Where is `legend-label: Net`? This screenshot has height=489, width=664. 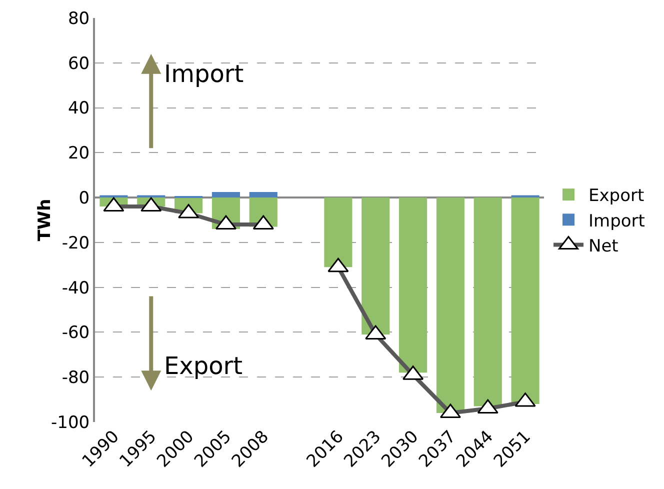 legend-label: Net is located at coordinates (603, 246).